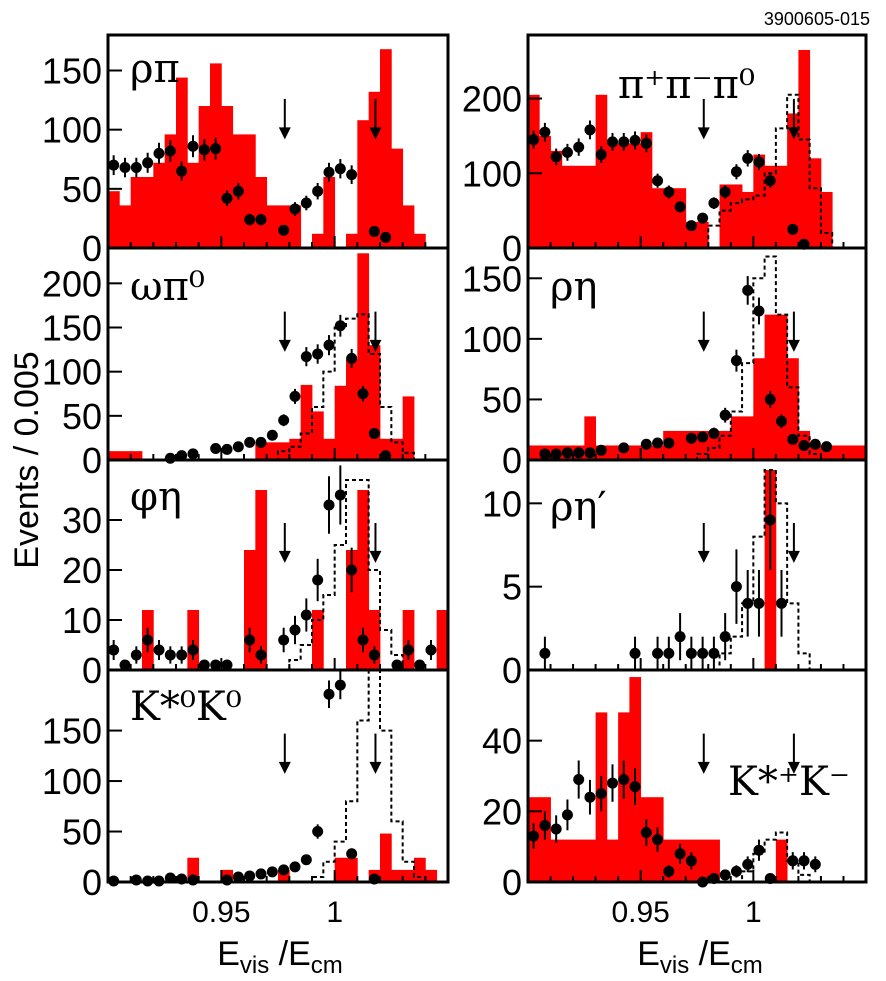  What do you see at coordinates (82, 189) in the screenshot?
I see `rho-pi-y-tick-label: 50` at bounding box center [82, 189].